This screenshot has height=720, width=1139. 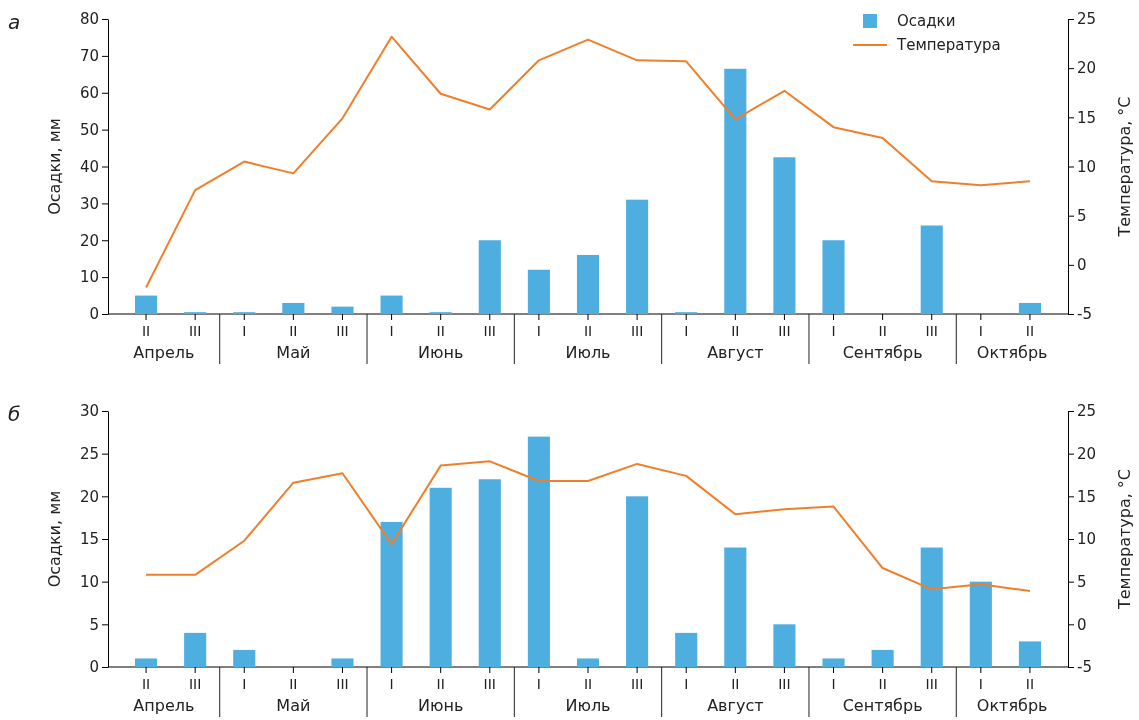 I want to click on y-tick-label: 25, so click(x=89, y=453).